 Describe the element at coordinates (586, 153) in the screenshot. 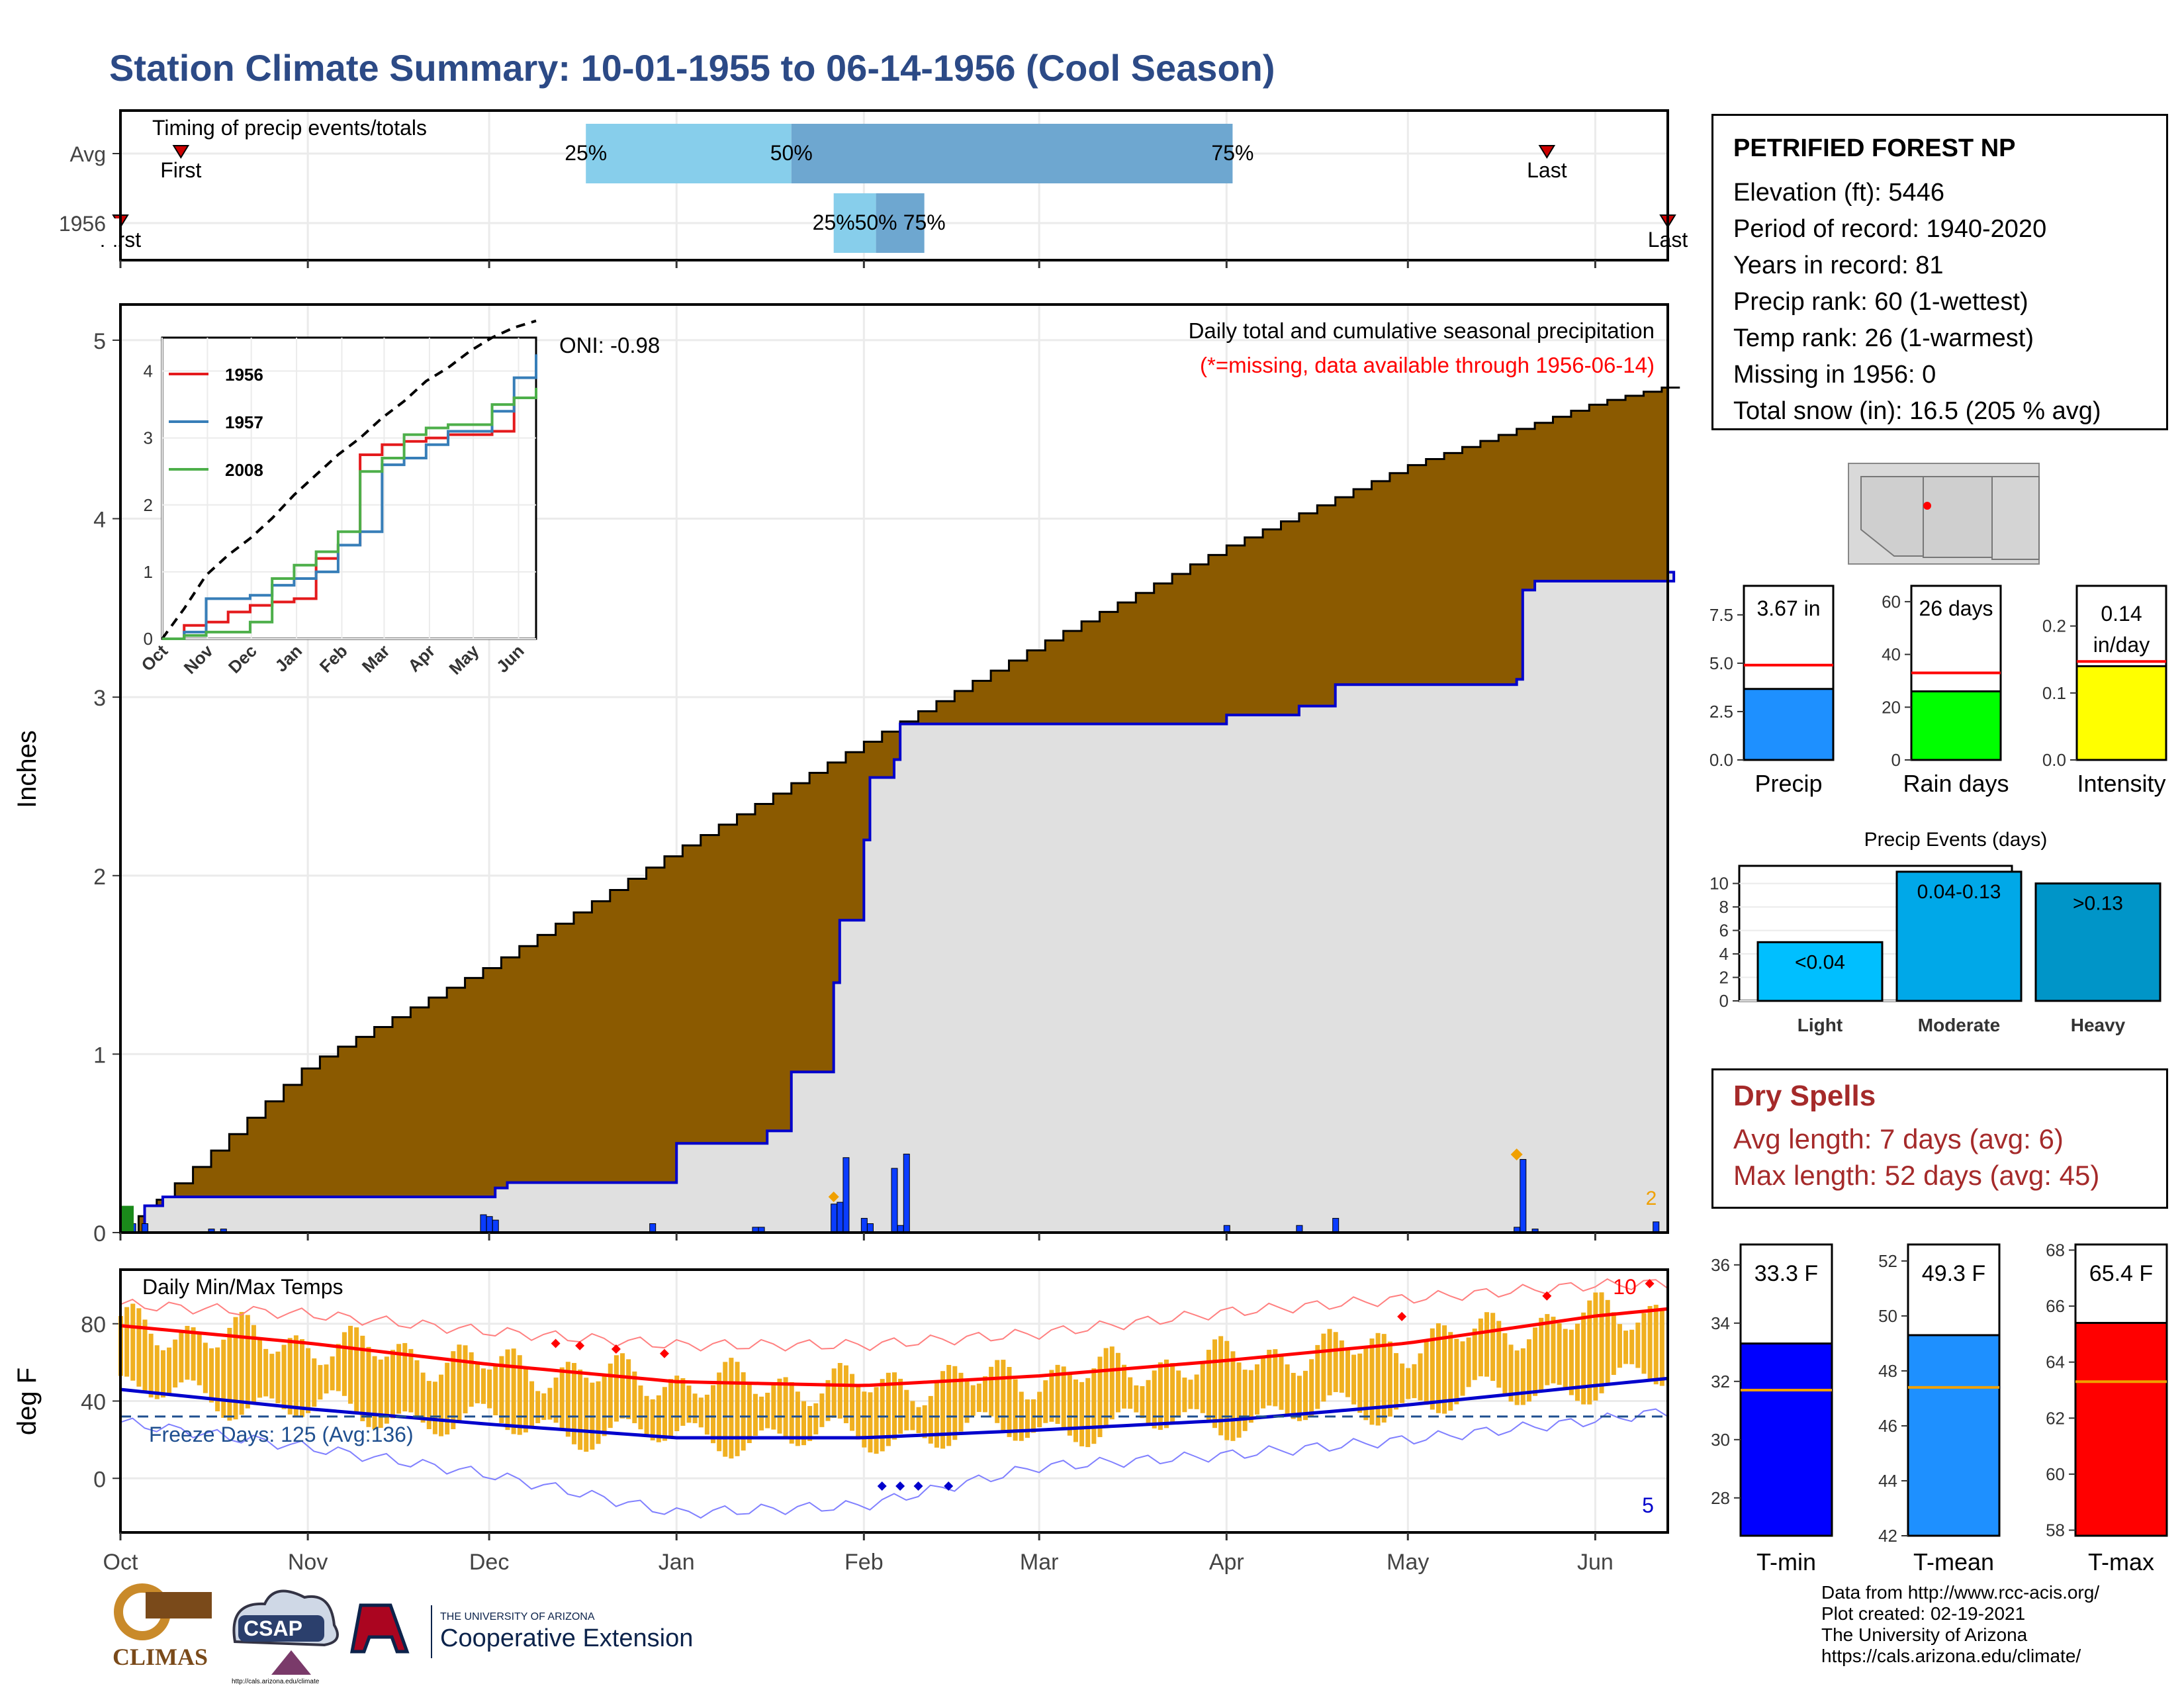

I see `timing-q25-label: 25%` at that location.